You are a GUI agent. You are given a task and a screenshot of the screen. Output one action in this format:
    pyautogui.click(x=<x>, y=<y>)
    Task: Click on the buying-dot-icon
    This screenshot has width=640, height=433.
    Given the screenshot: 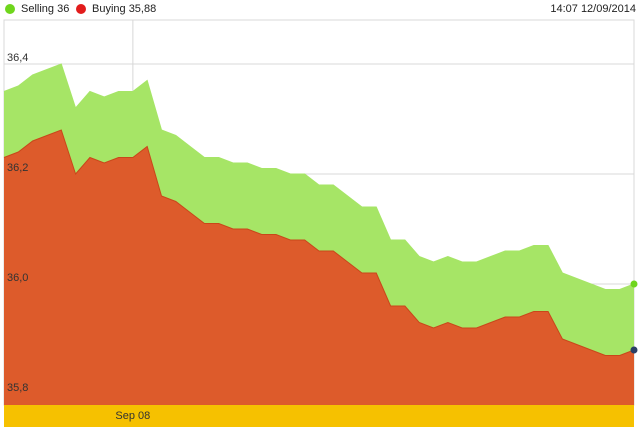 What is the action you would take?
    pyautogui.click(x=81, y=9)
    